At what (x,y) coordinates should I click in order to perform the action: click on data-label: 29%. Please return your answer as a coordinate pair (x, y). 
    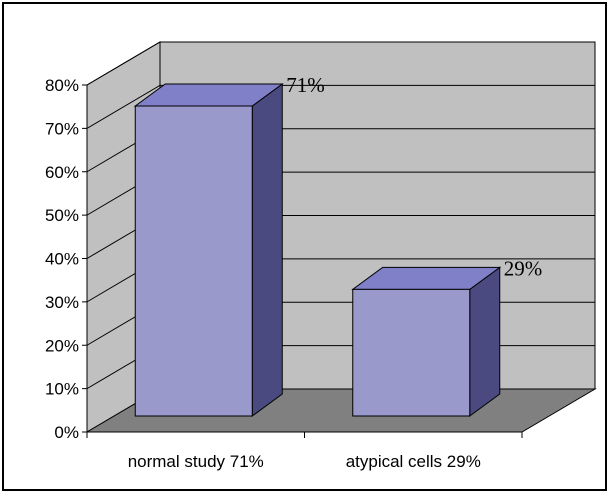
    Looking at the image, I should click on (523, 268).